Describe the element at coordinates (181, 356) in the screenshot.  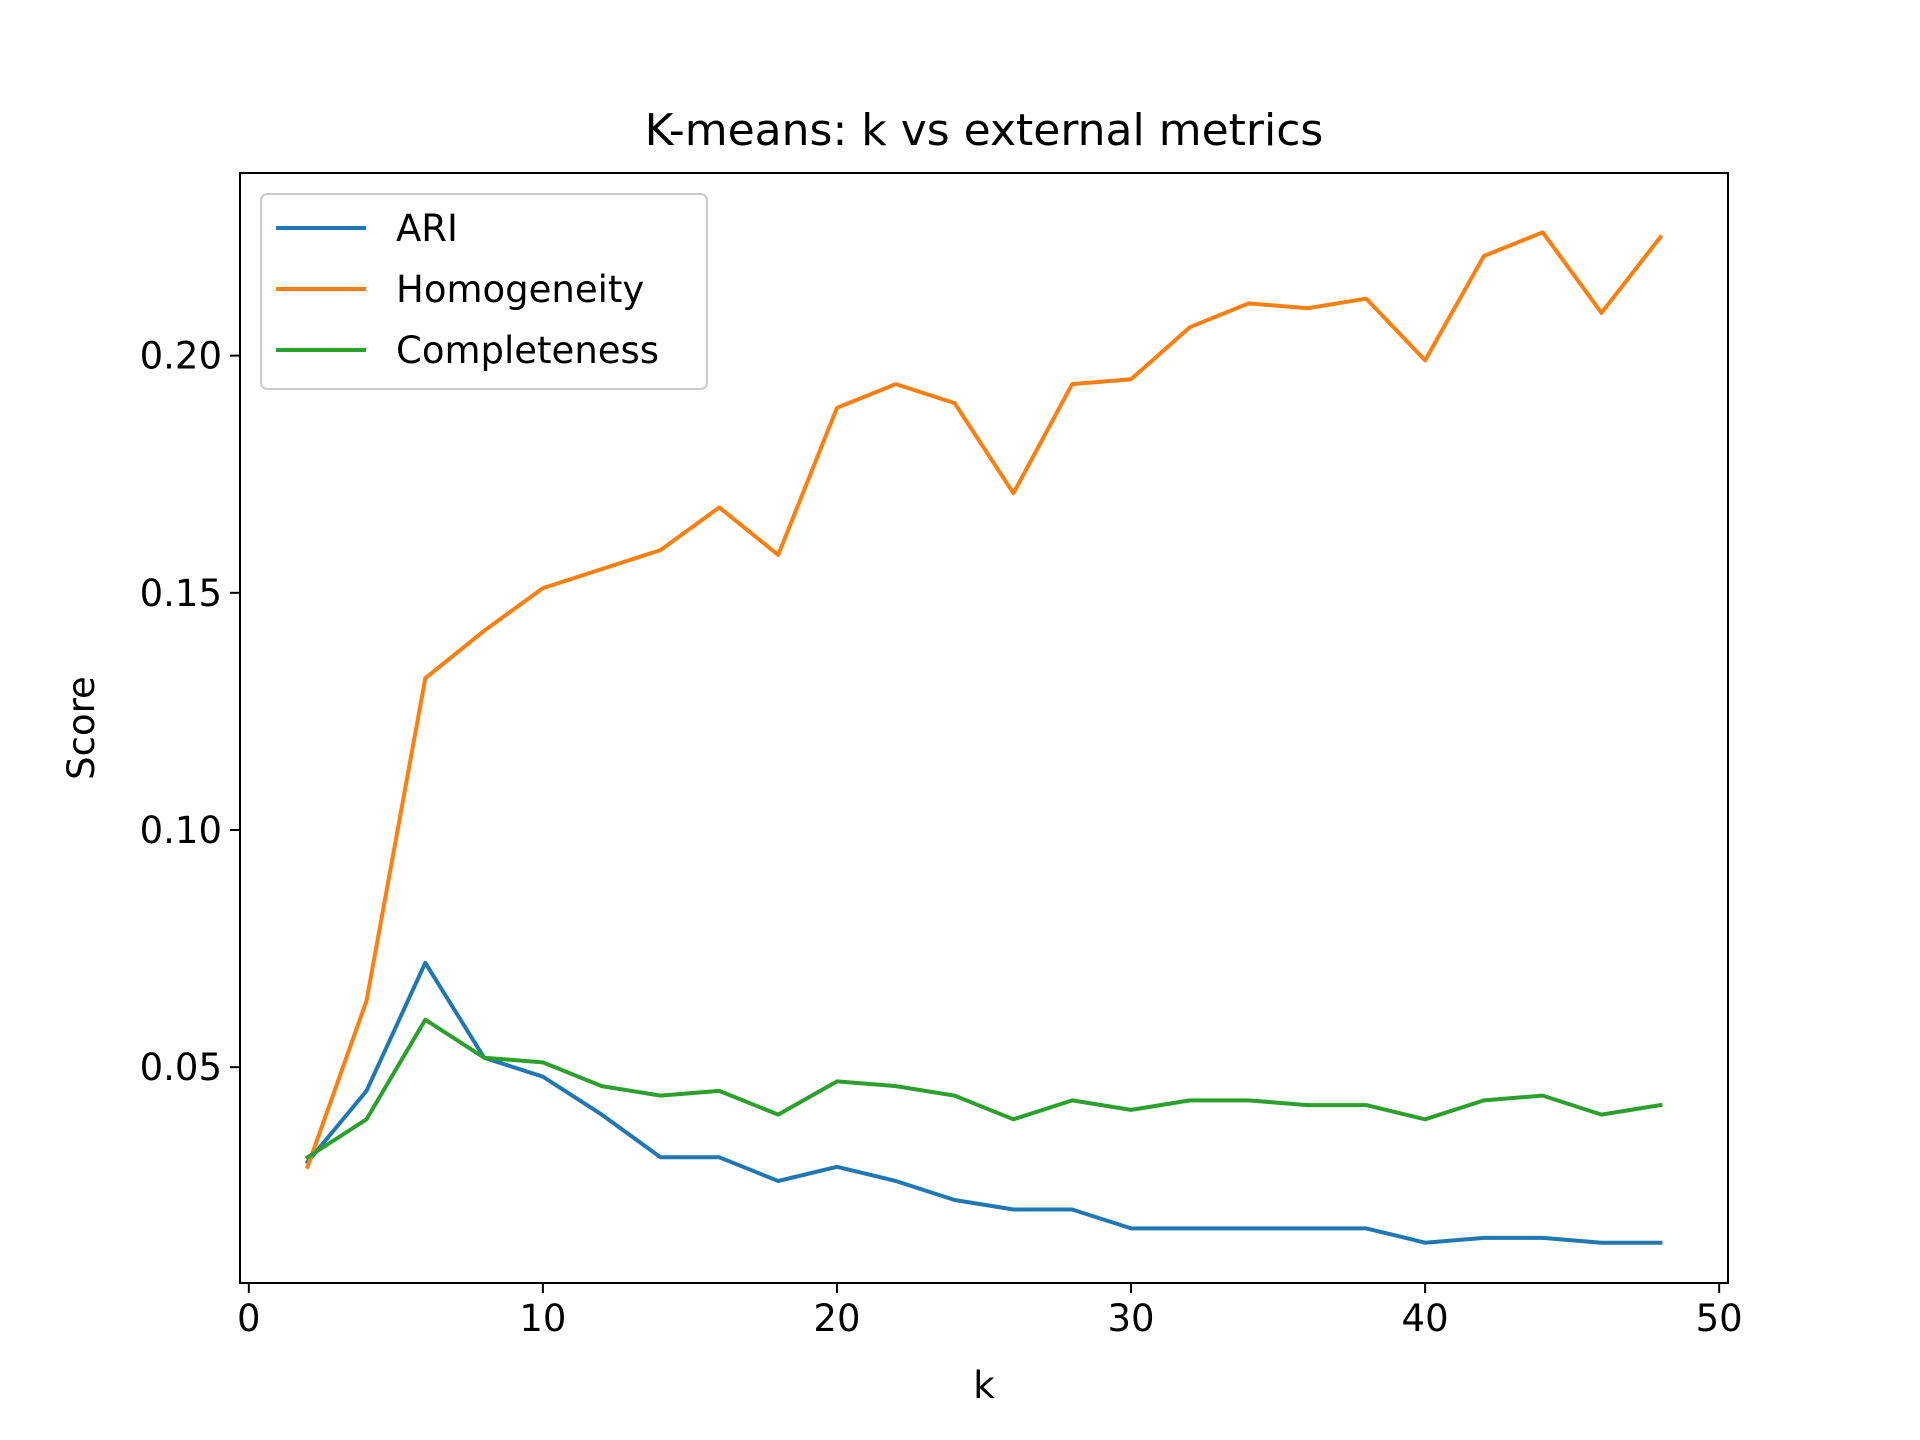
I see `y-tick-label: 0.20` at that location.